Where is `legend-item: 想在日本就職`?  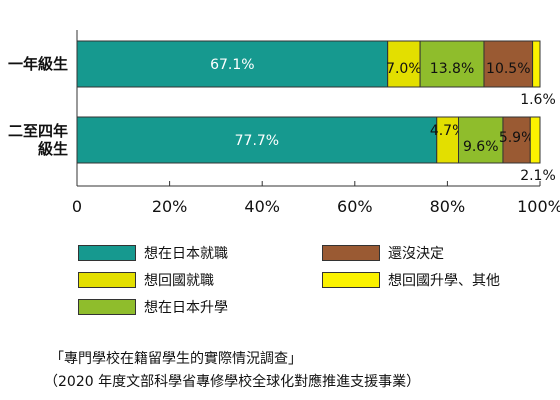
legend-item: 想在日本就職 is located at coordinates (153, 253).